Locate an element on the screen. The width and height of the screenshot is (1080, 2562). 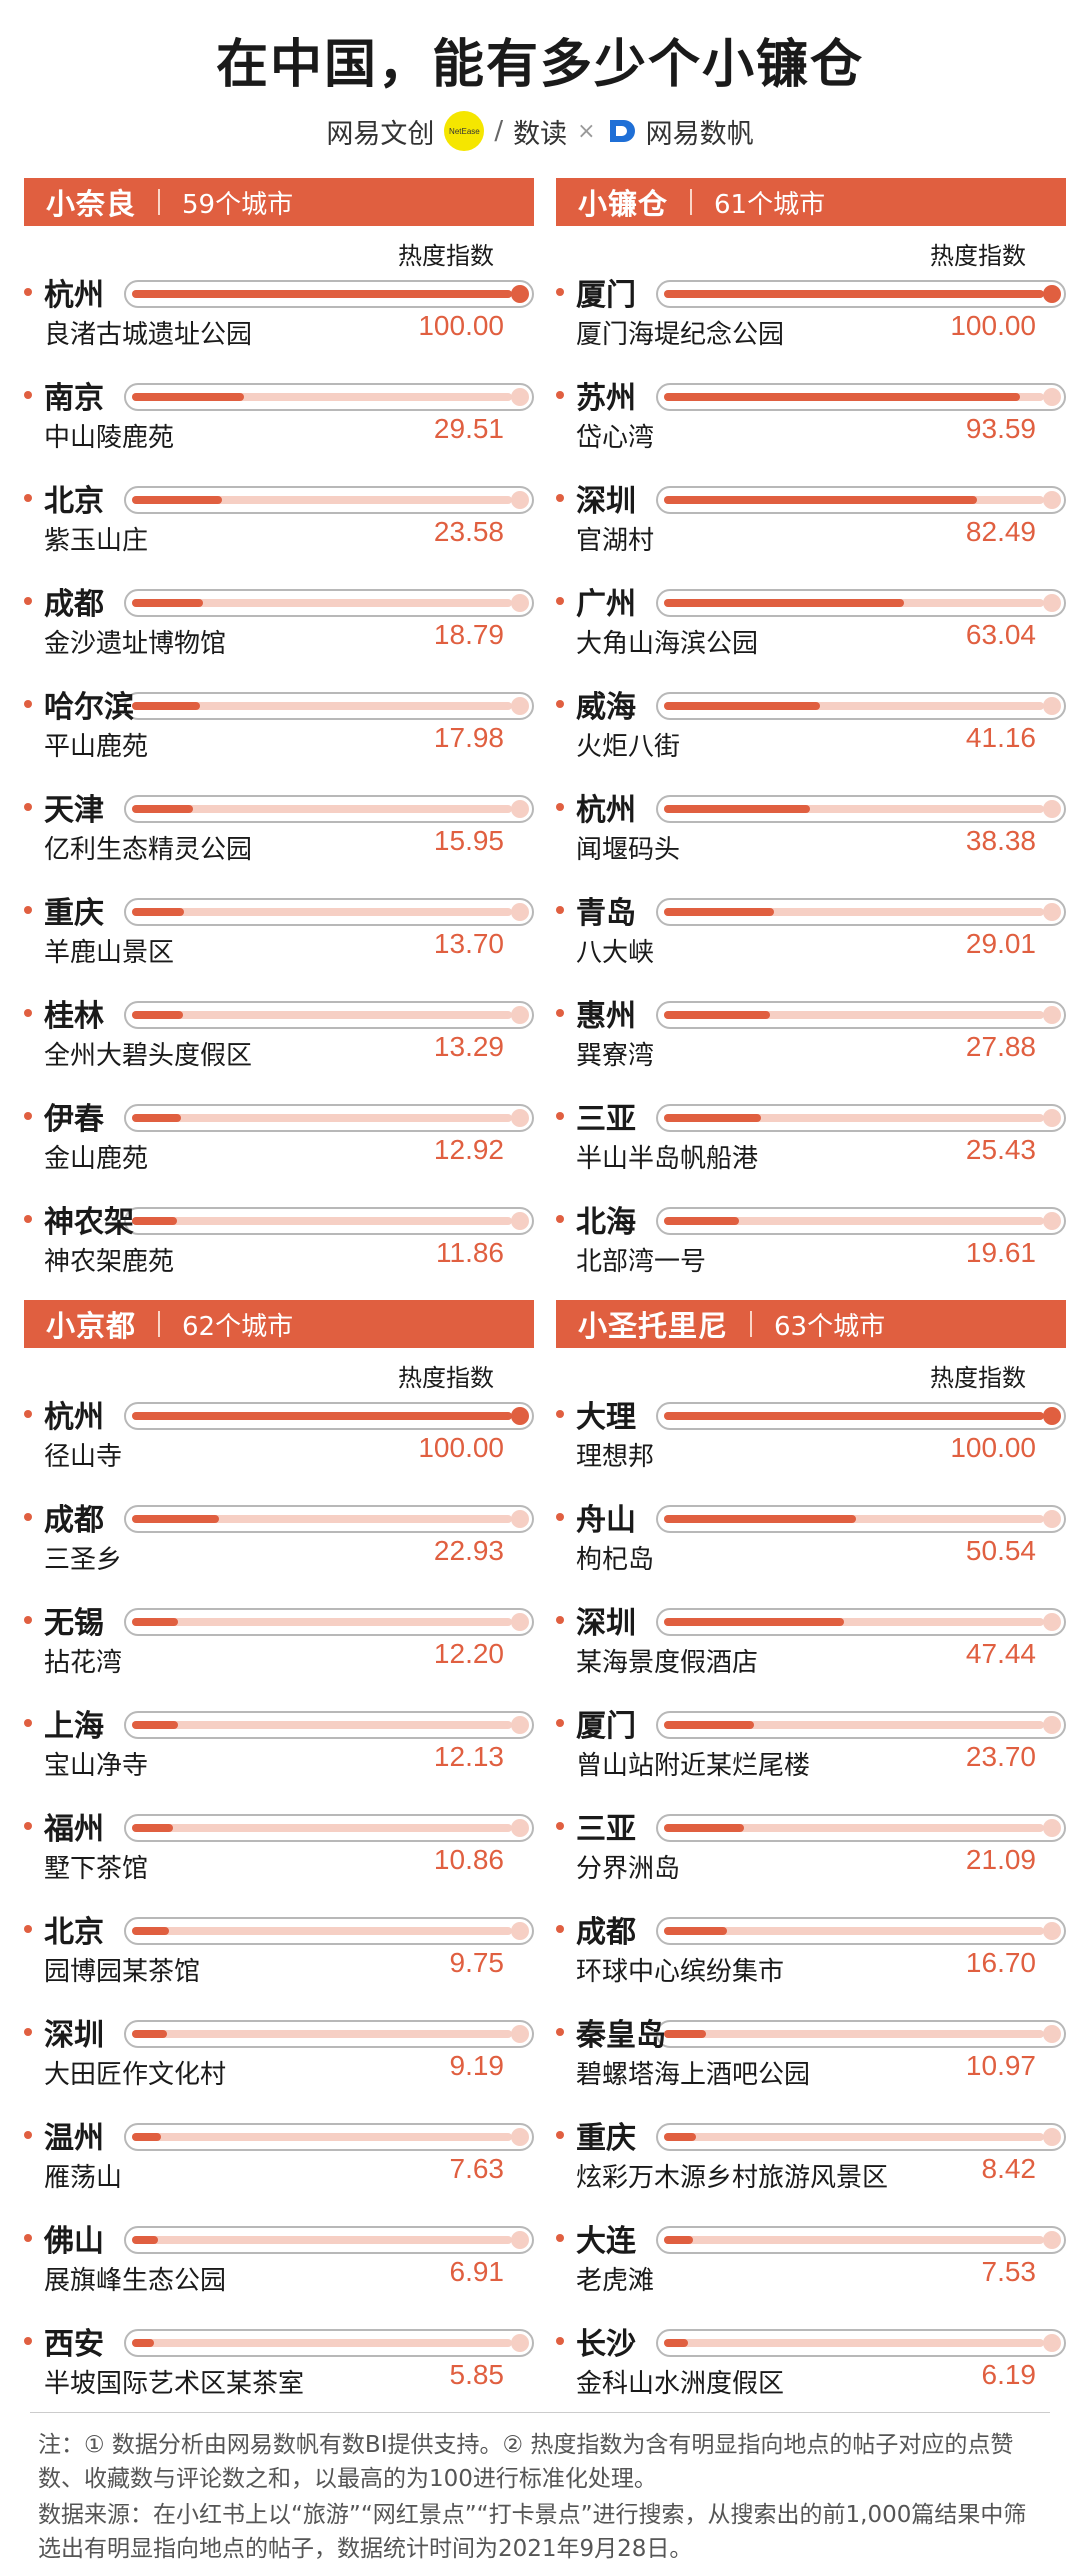
heat-index-value: 5.85 is located at coordinates (477, 2374).